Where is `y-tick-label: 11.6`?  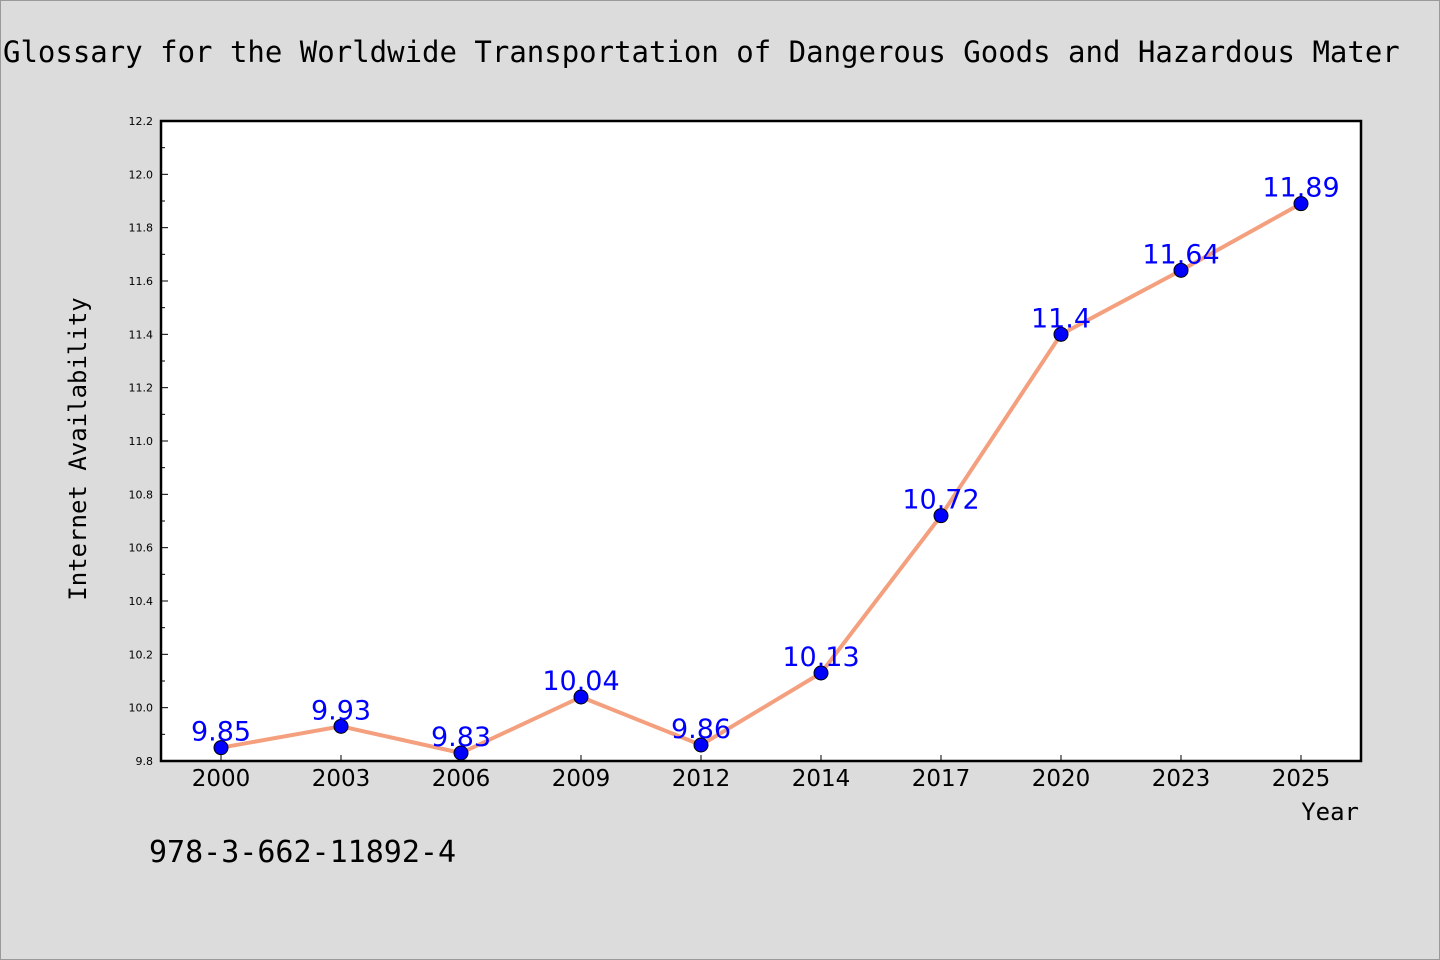
y-tick-label: 11.6 is located at coordinates (141, 281).